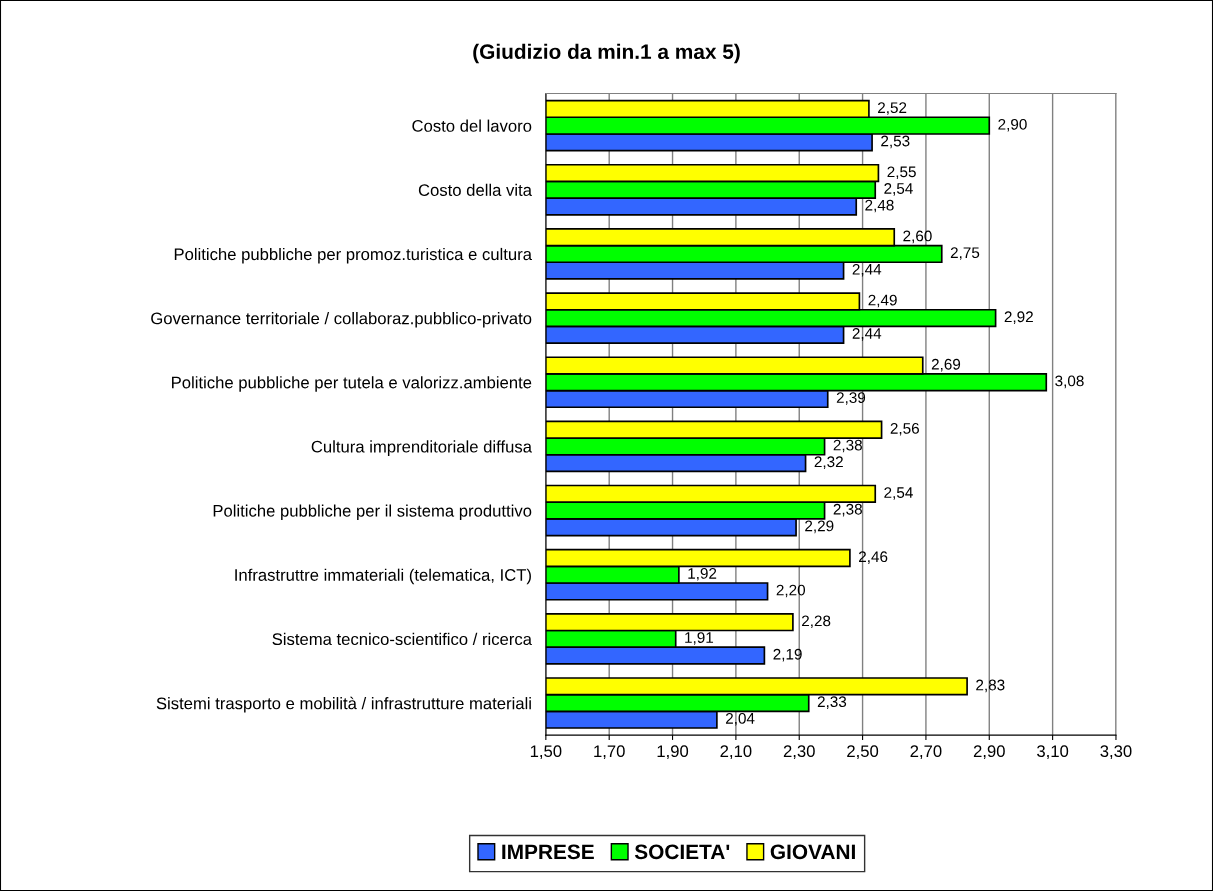  I want to click on y-tick-label: Governance territoriale / collaboraz.pubblico-privato, so click(341, 320).